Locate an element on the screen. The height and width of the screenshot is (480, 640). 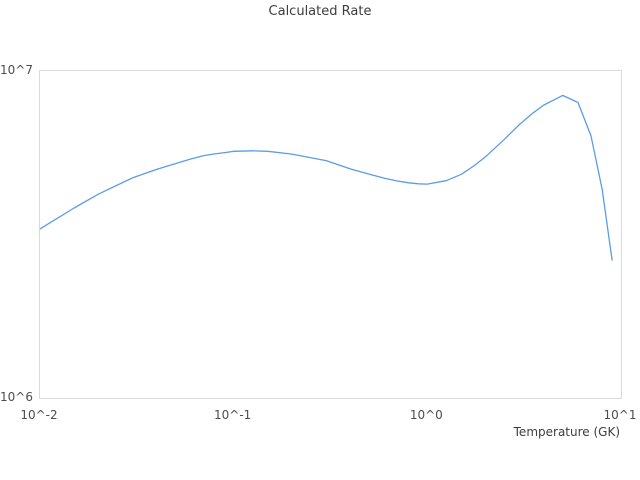
y-tick-label: 10^7 is located at coordinates (16, 70).